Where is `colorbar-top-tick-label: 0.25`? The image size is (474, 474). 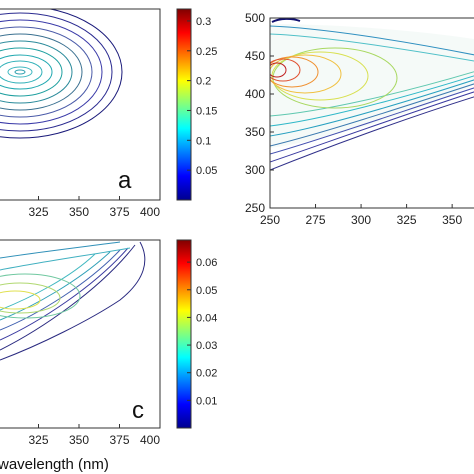
colorbar-top-tick-label: 0.25 is located at coordinates (206, 52).